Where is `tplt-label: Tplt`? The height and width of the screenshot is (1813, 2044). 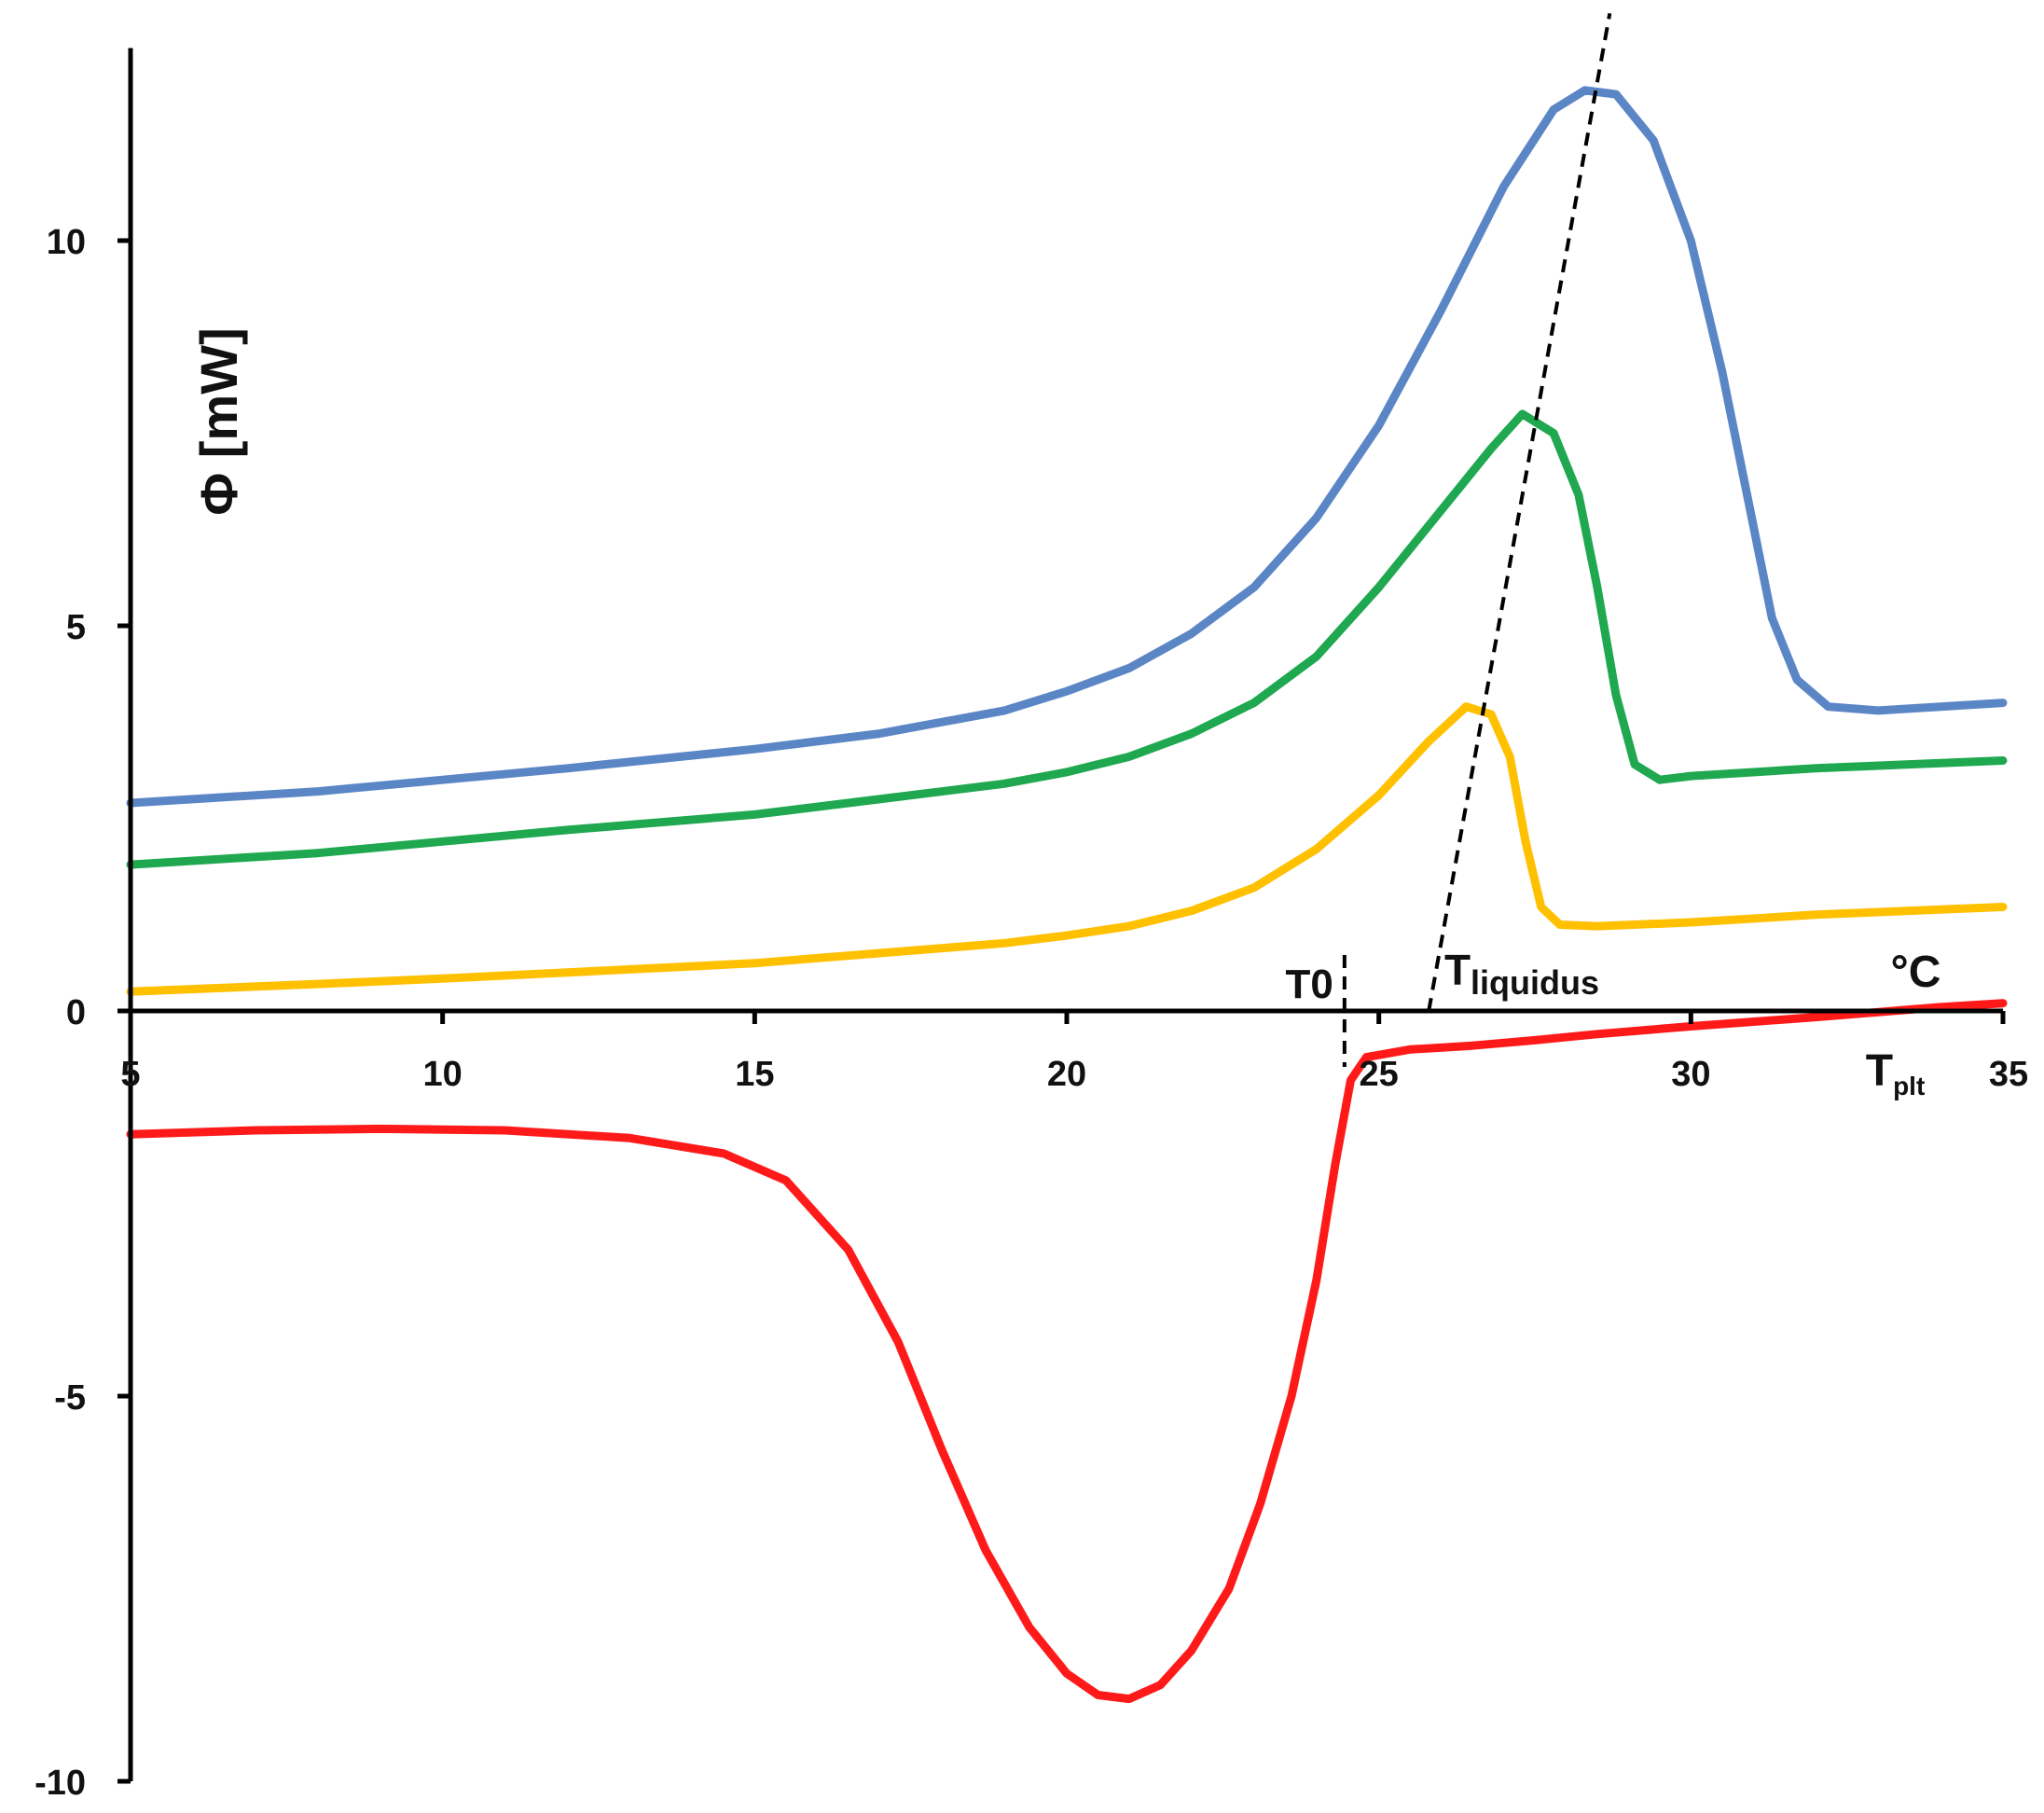
tplt-label: Tplt is located at coordinates (1896, 1073).